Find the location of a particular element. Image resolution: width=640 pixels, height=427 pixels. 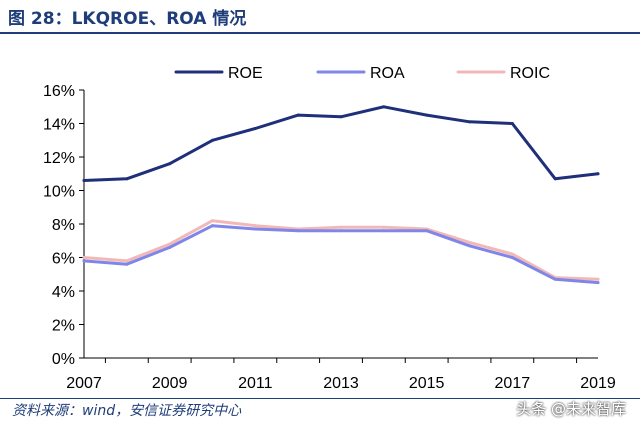

legend: ROE ROA ROIC is located at coordinates (362, 73).